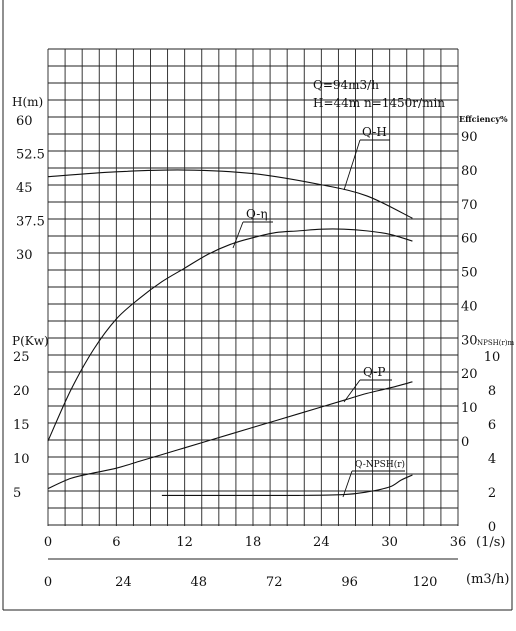 This screenshot has height=631, width=516. What do you see at coordinates (469, 273) in the screenshot?
I see `efficiency-tick-label: 50` at bounding box center [469, 273].